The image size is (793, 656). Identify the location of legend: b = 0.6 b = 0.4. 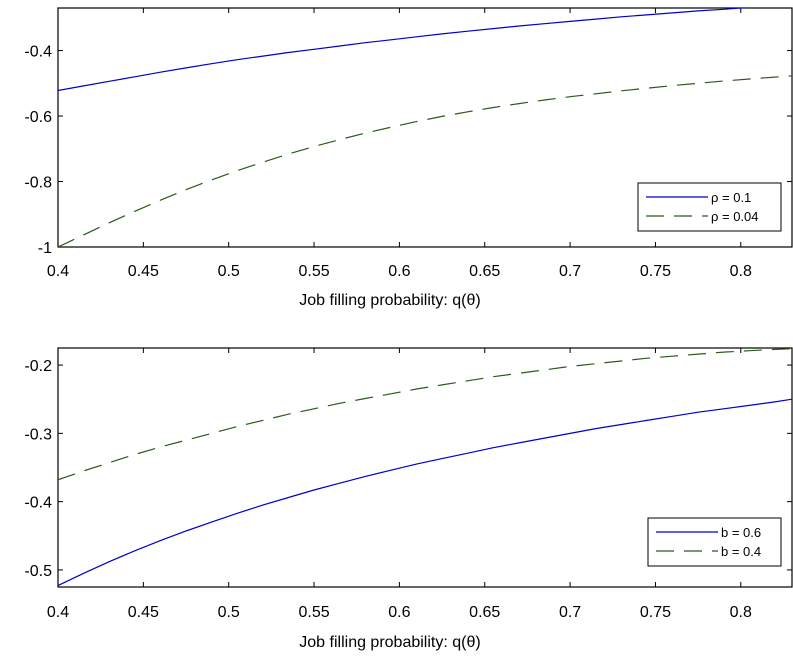
(714, 542).